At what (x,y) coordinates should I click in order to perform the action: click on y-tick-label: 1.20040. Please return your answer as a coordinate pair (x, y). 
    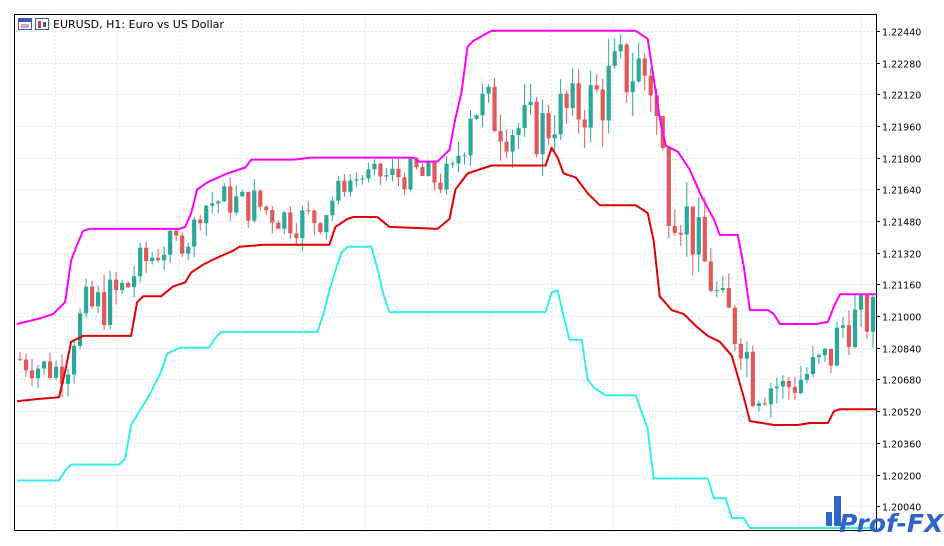
    Looking at the image, I should click on (901, 508).